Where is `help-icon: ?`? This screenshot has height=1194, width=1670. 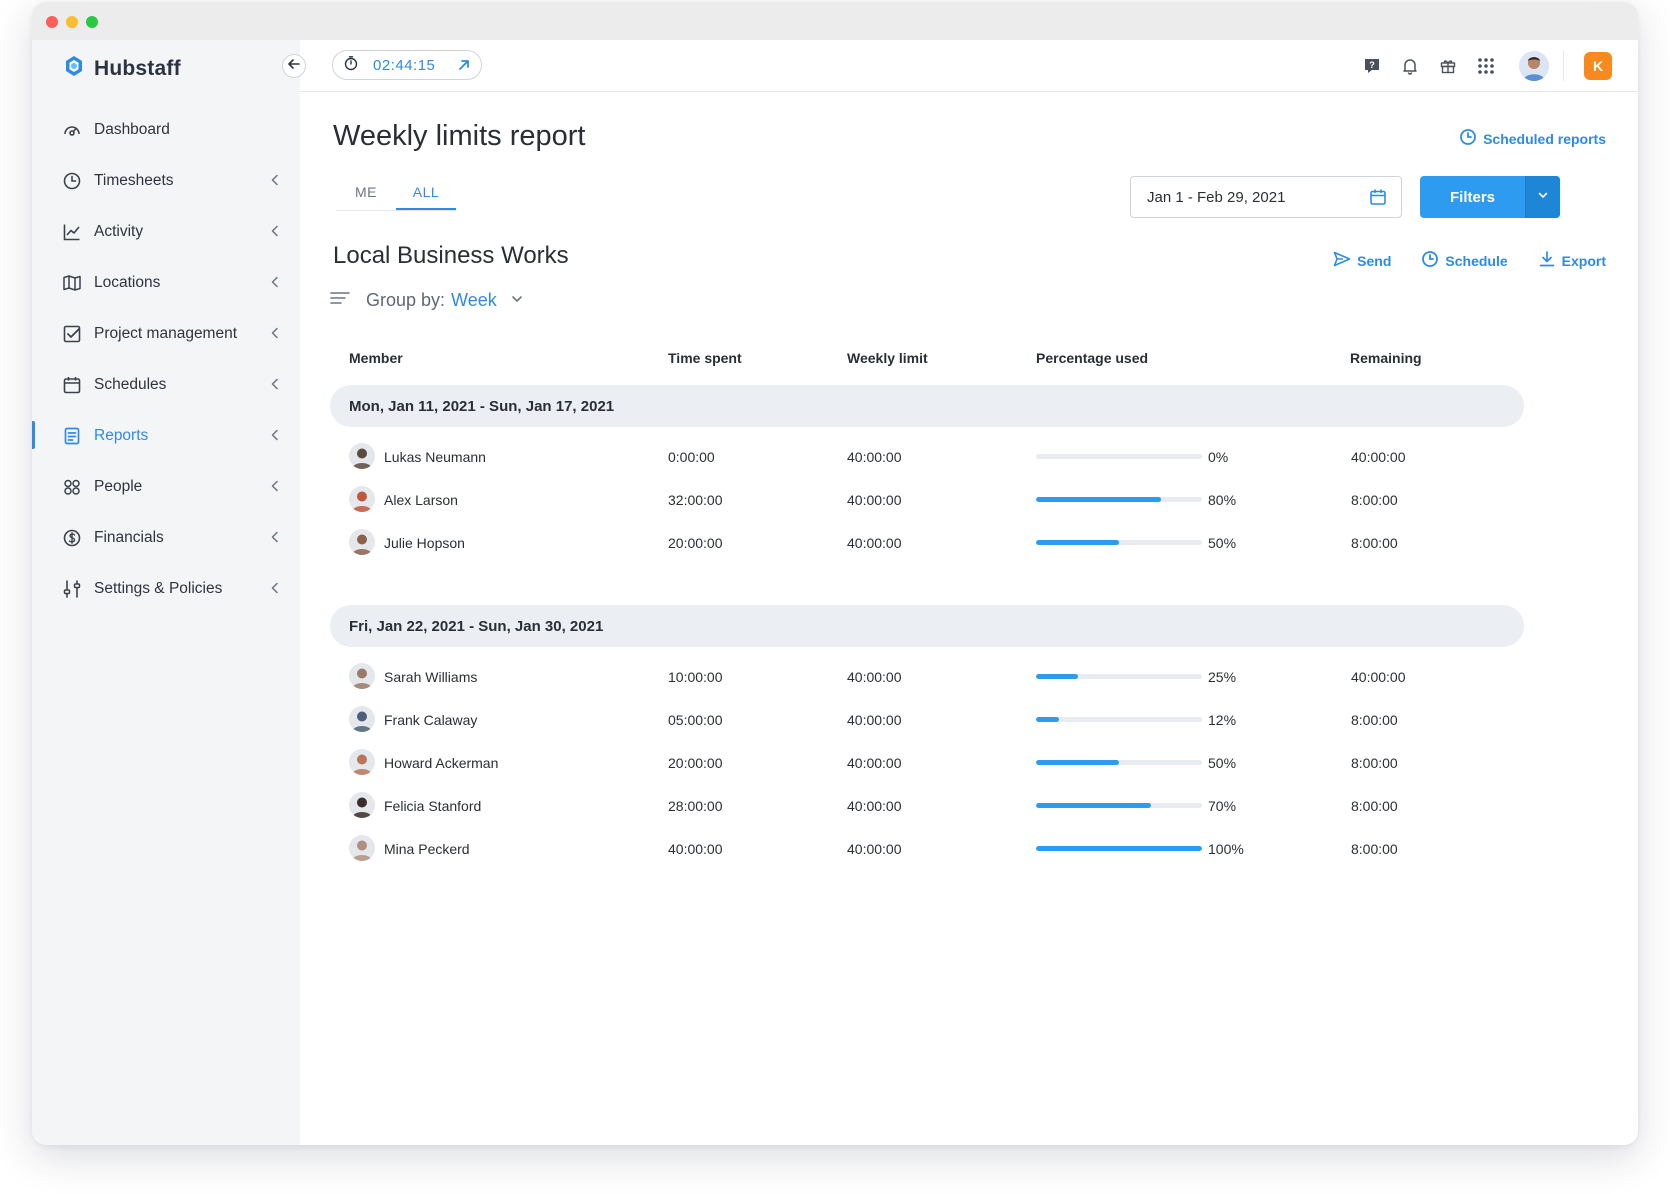 help-icon: ? is located at coordinates (1372, 66).